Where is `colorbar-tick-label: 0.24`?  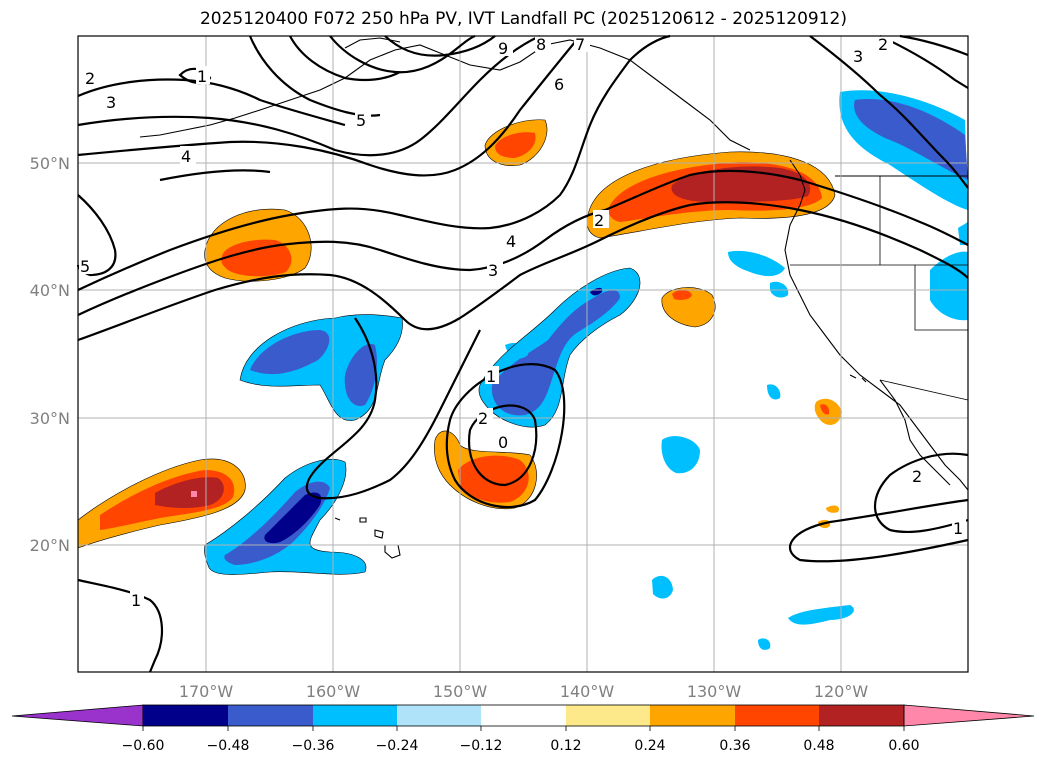 colorbar-tick-label: 0.24 is located at coordinates (649, 746).